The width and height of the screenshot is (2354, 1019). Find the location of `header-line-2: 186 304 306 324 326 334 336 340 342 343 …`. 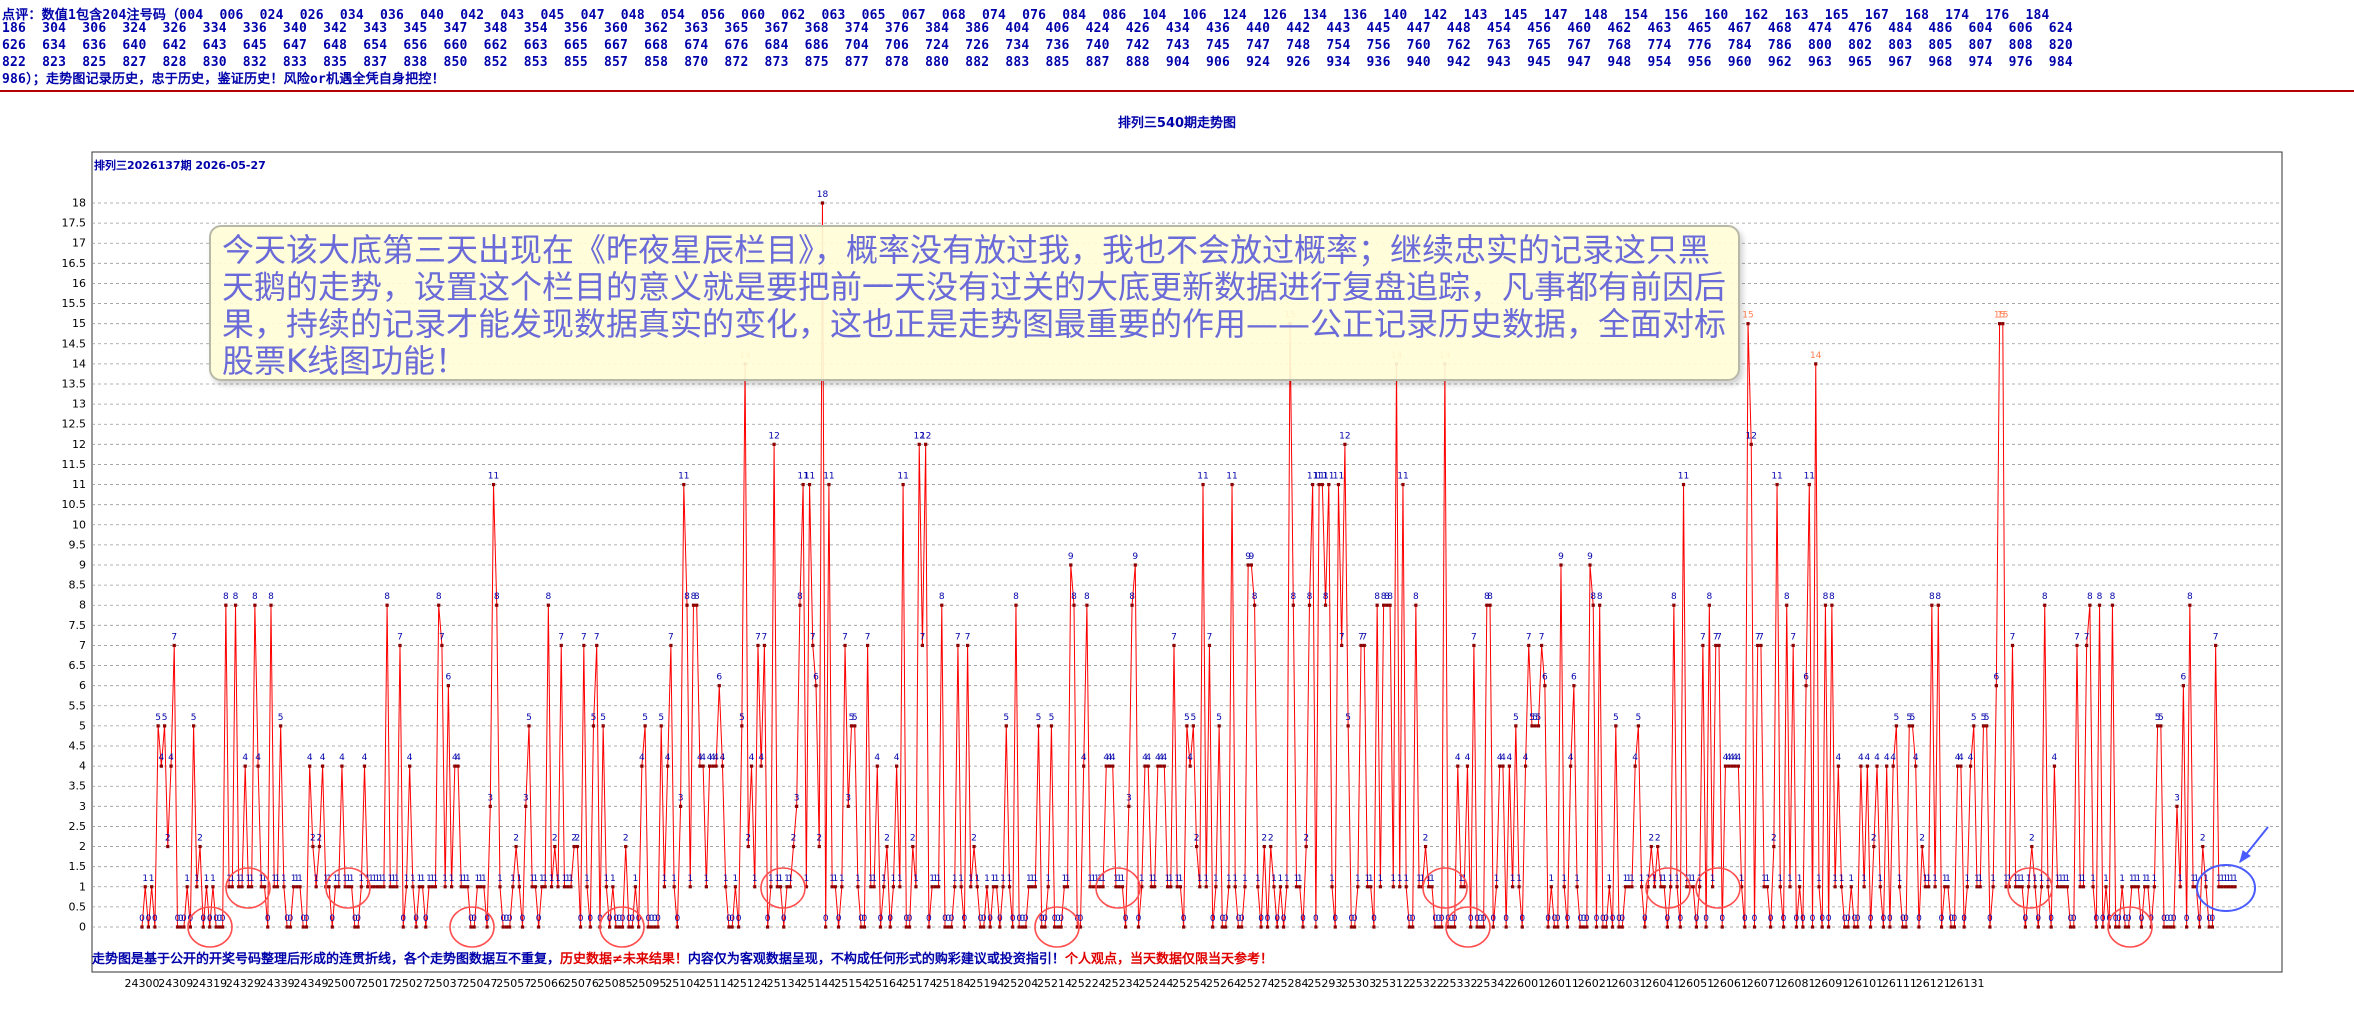

header-line-2: 186 304 306 324 326 334 336 340 342 343 … is located at coordinates (1037, 28).